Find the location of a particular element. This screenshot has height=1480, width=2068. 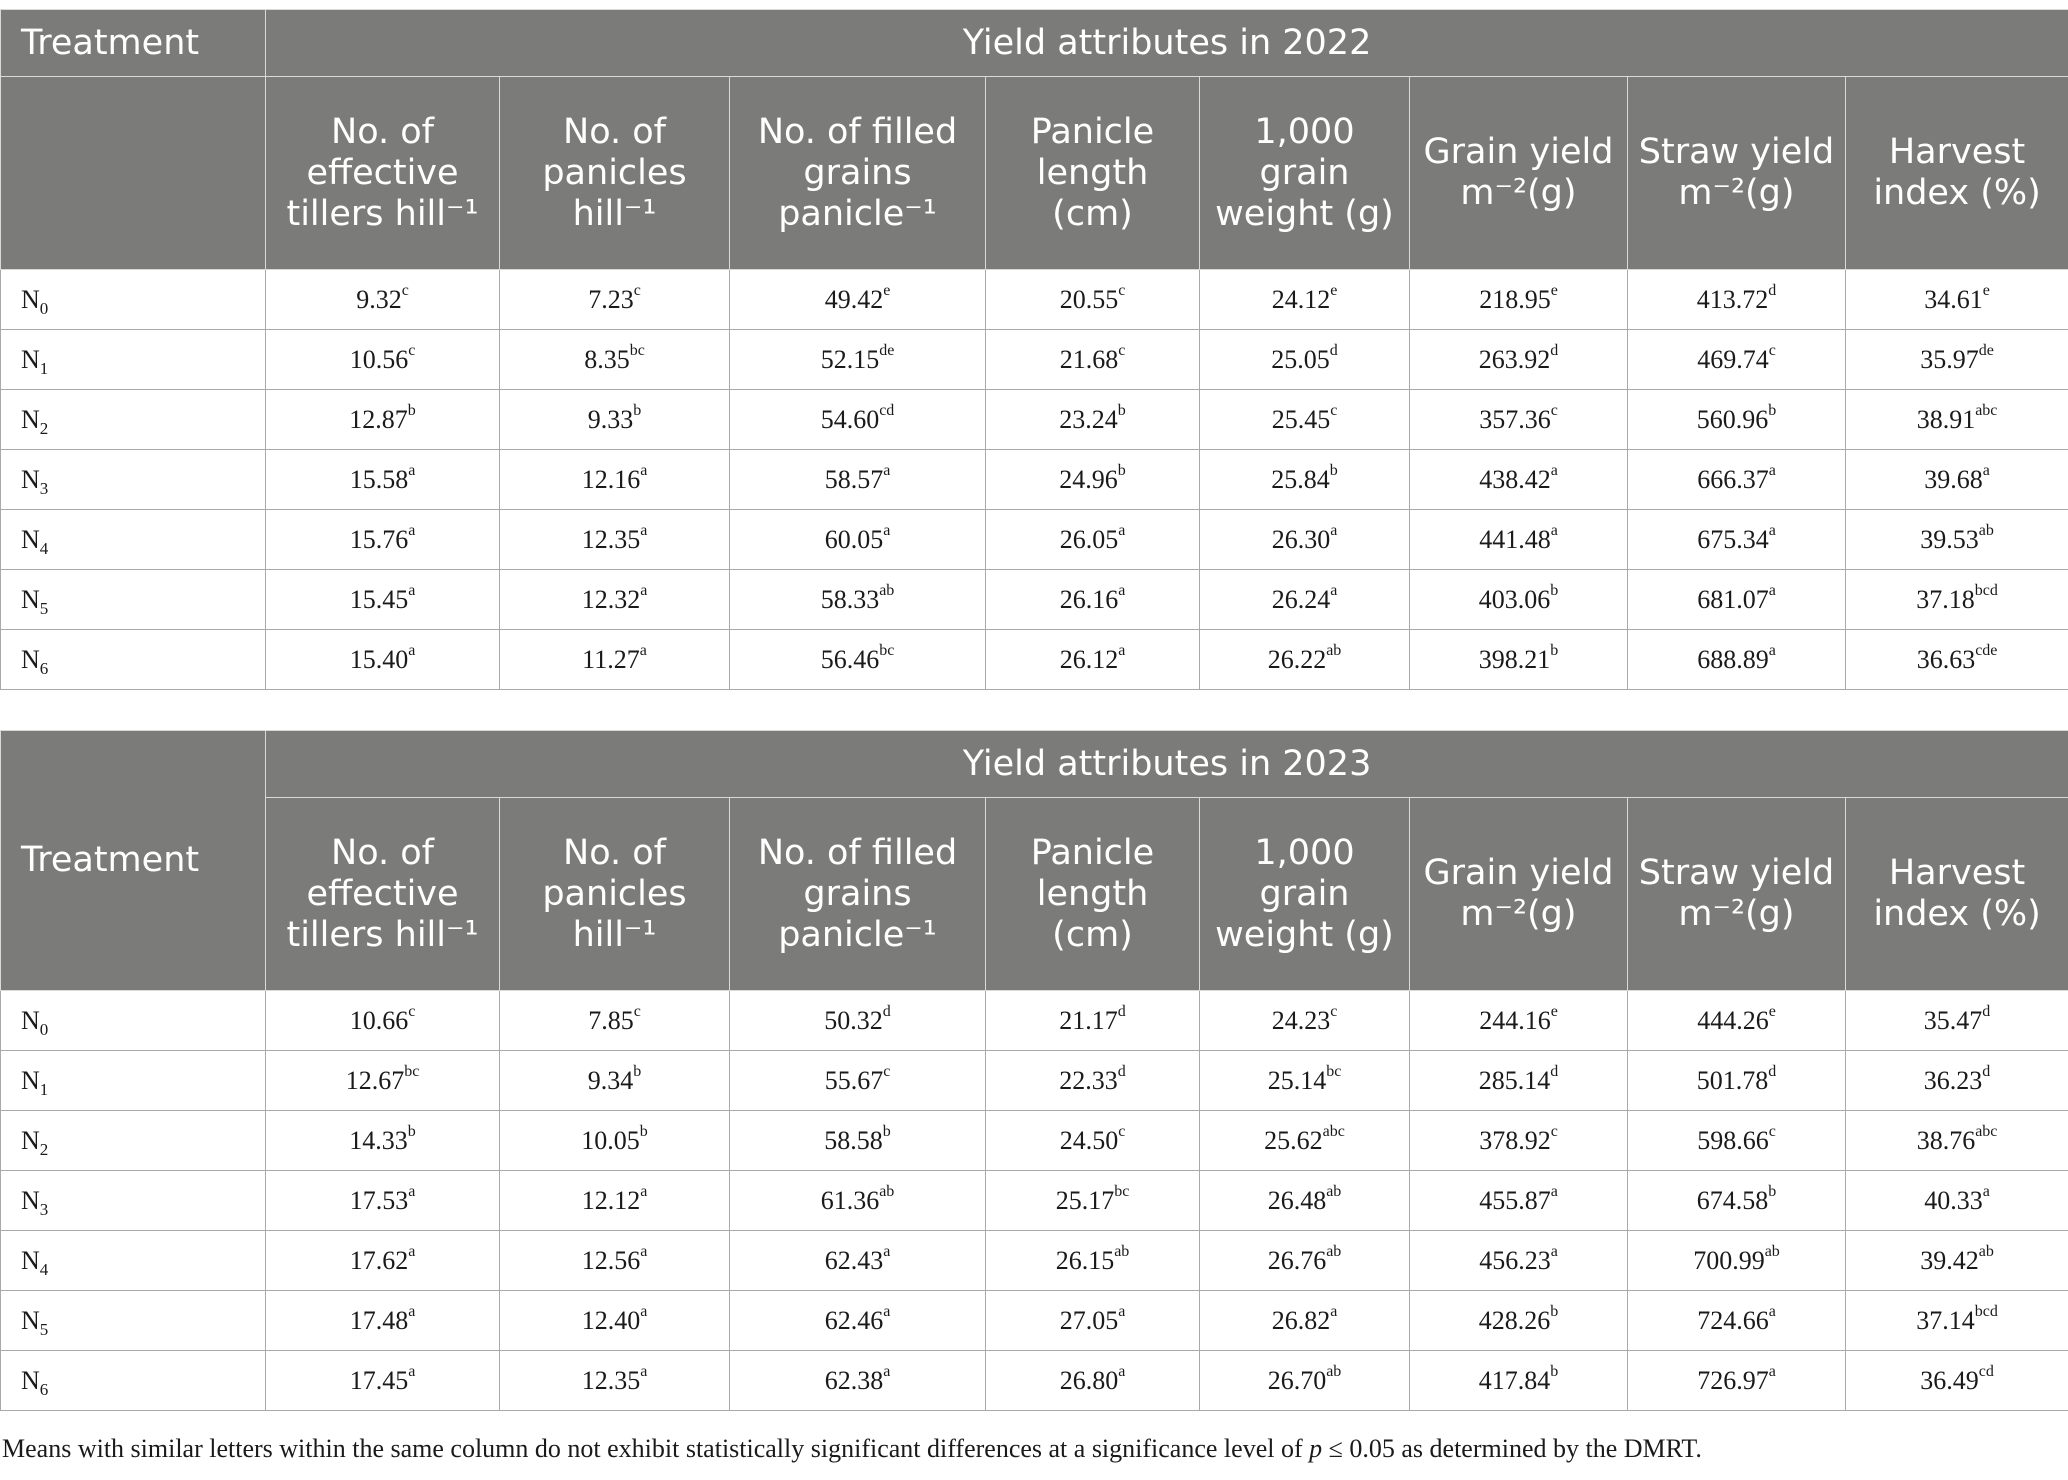

value-cell: 24.12e is located at coordinates (1304, 299).